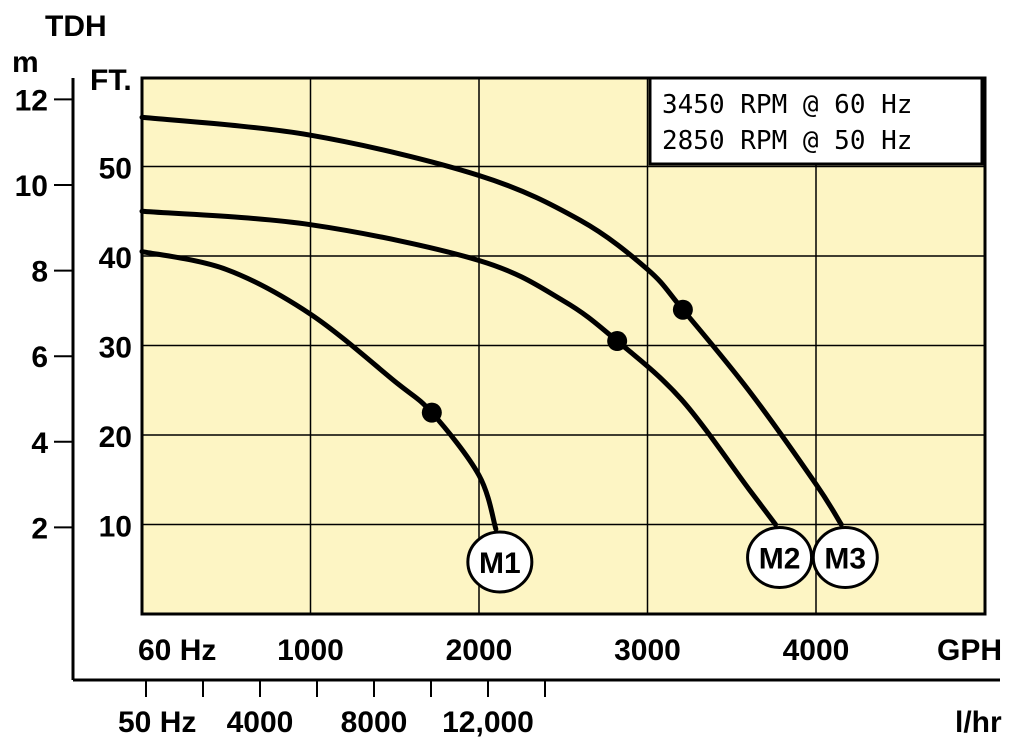  I want to click on rpm-line-50hz: 2850 RPM @ 50 Hz, so click(787, 141).